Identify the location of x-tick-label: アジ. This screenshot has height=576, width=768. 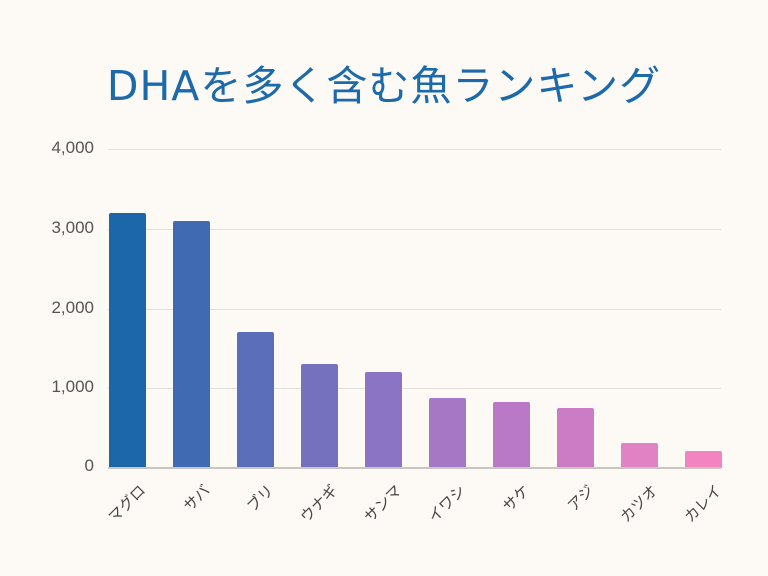
(580, 498).